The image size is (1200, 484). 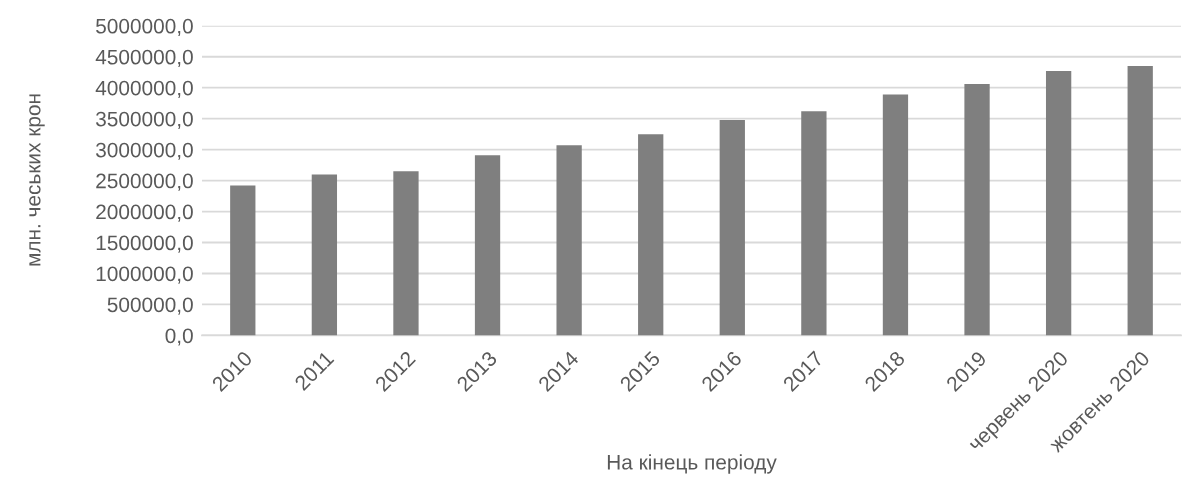 What do you see at coordinates (144, 120) in the screenshot?
I see `y-tick-label: 3500000,0` at bounding box center [144, 120].